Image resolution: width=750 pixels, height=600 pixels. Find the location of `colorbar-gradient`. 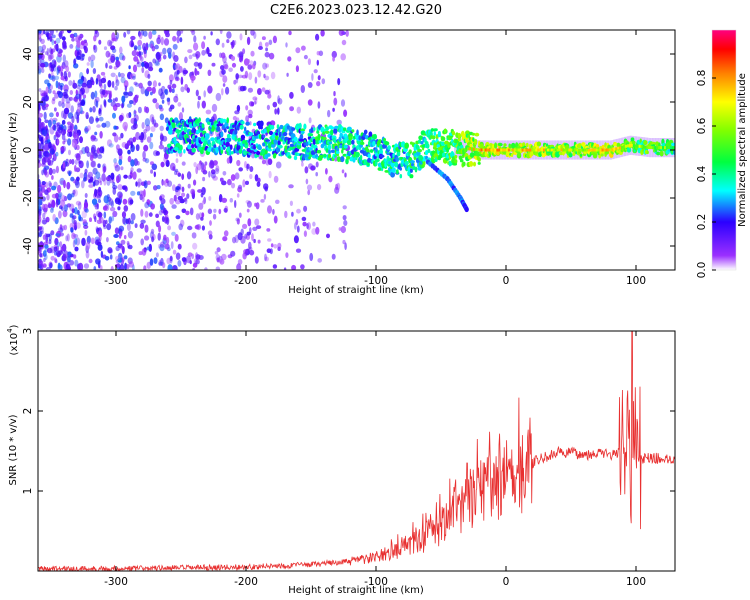

colorbar-gradient is located at coordinates (724, 150).